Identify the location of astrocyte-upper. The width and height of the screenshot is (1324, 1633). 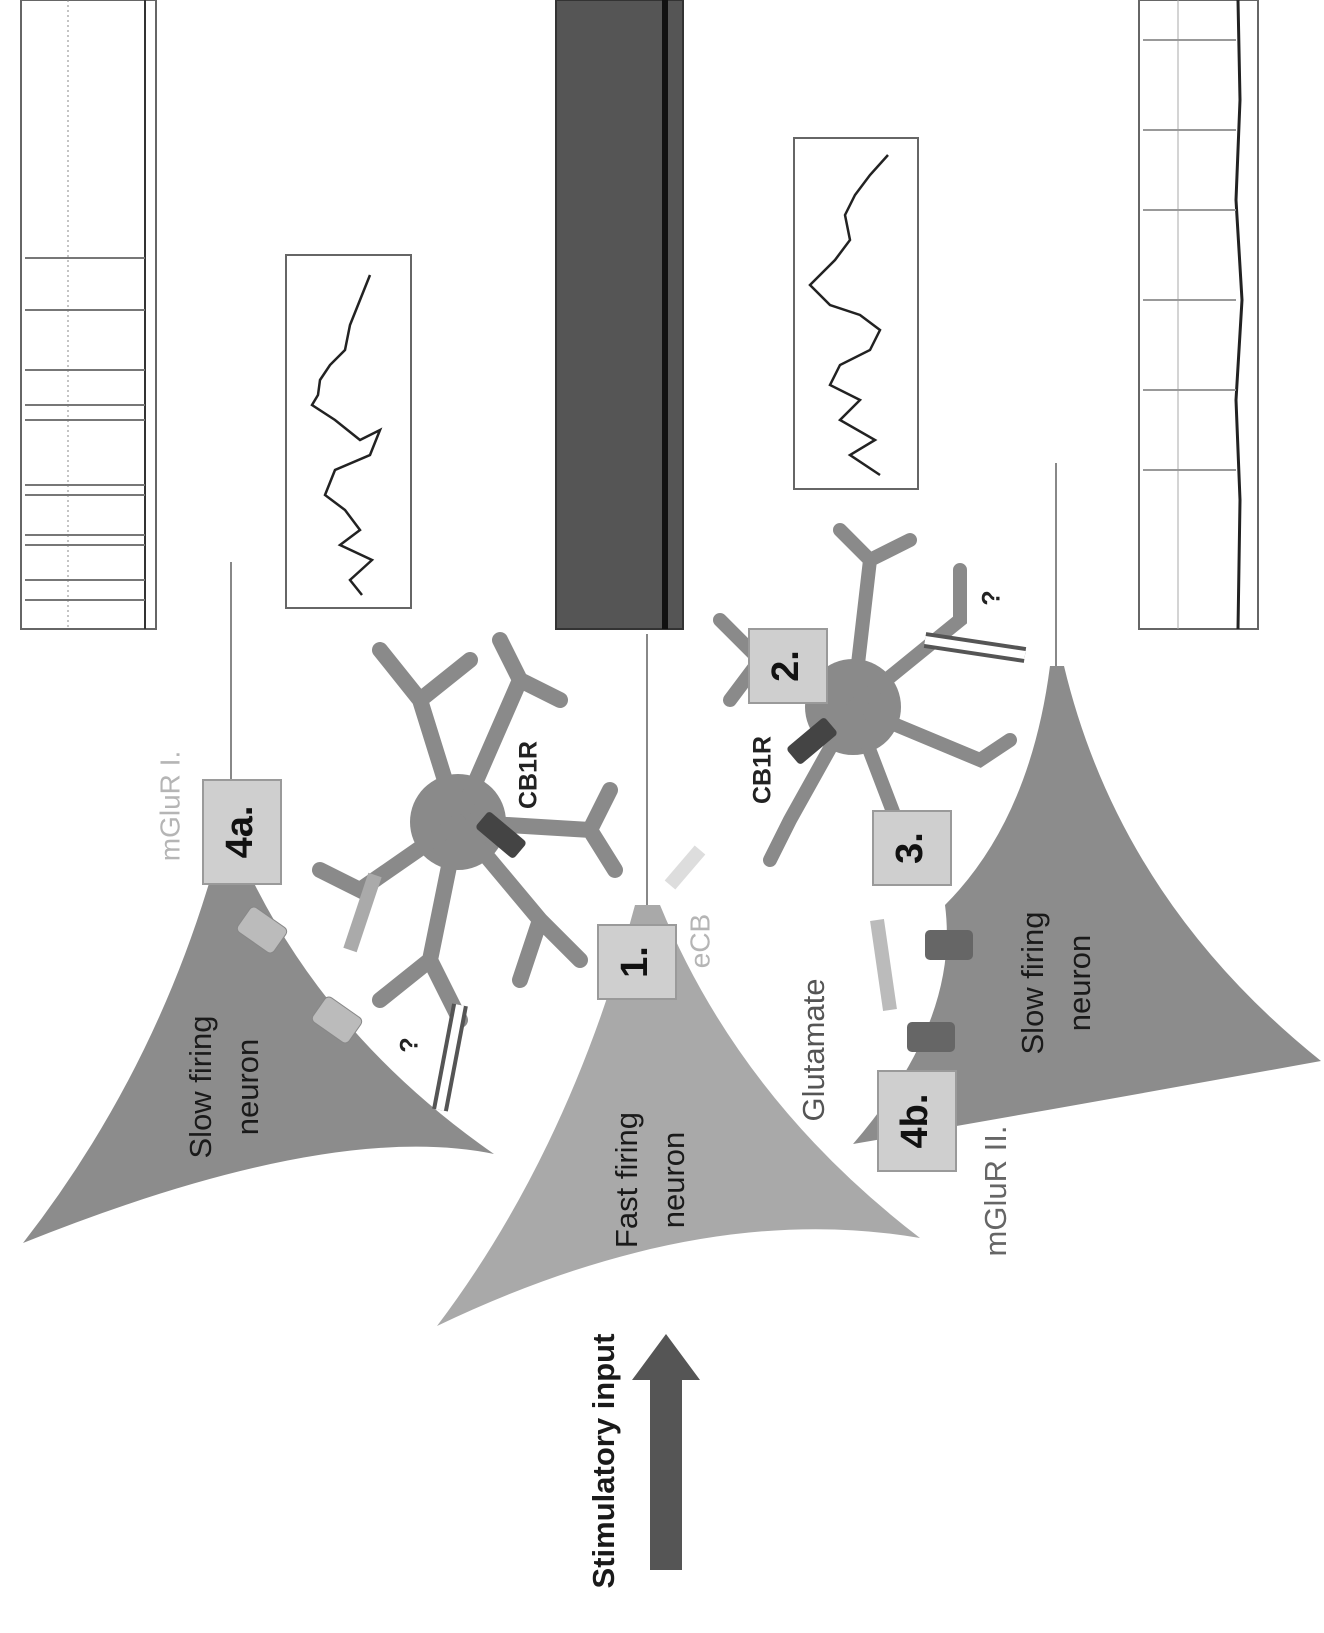
(467, 830).